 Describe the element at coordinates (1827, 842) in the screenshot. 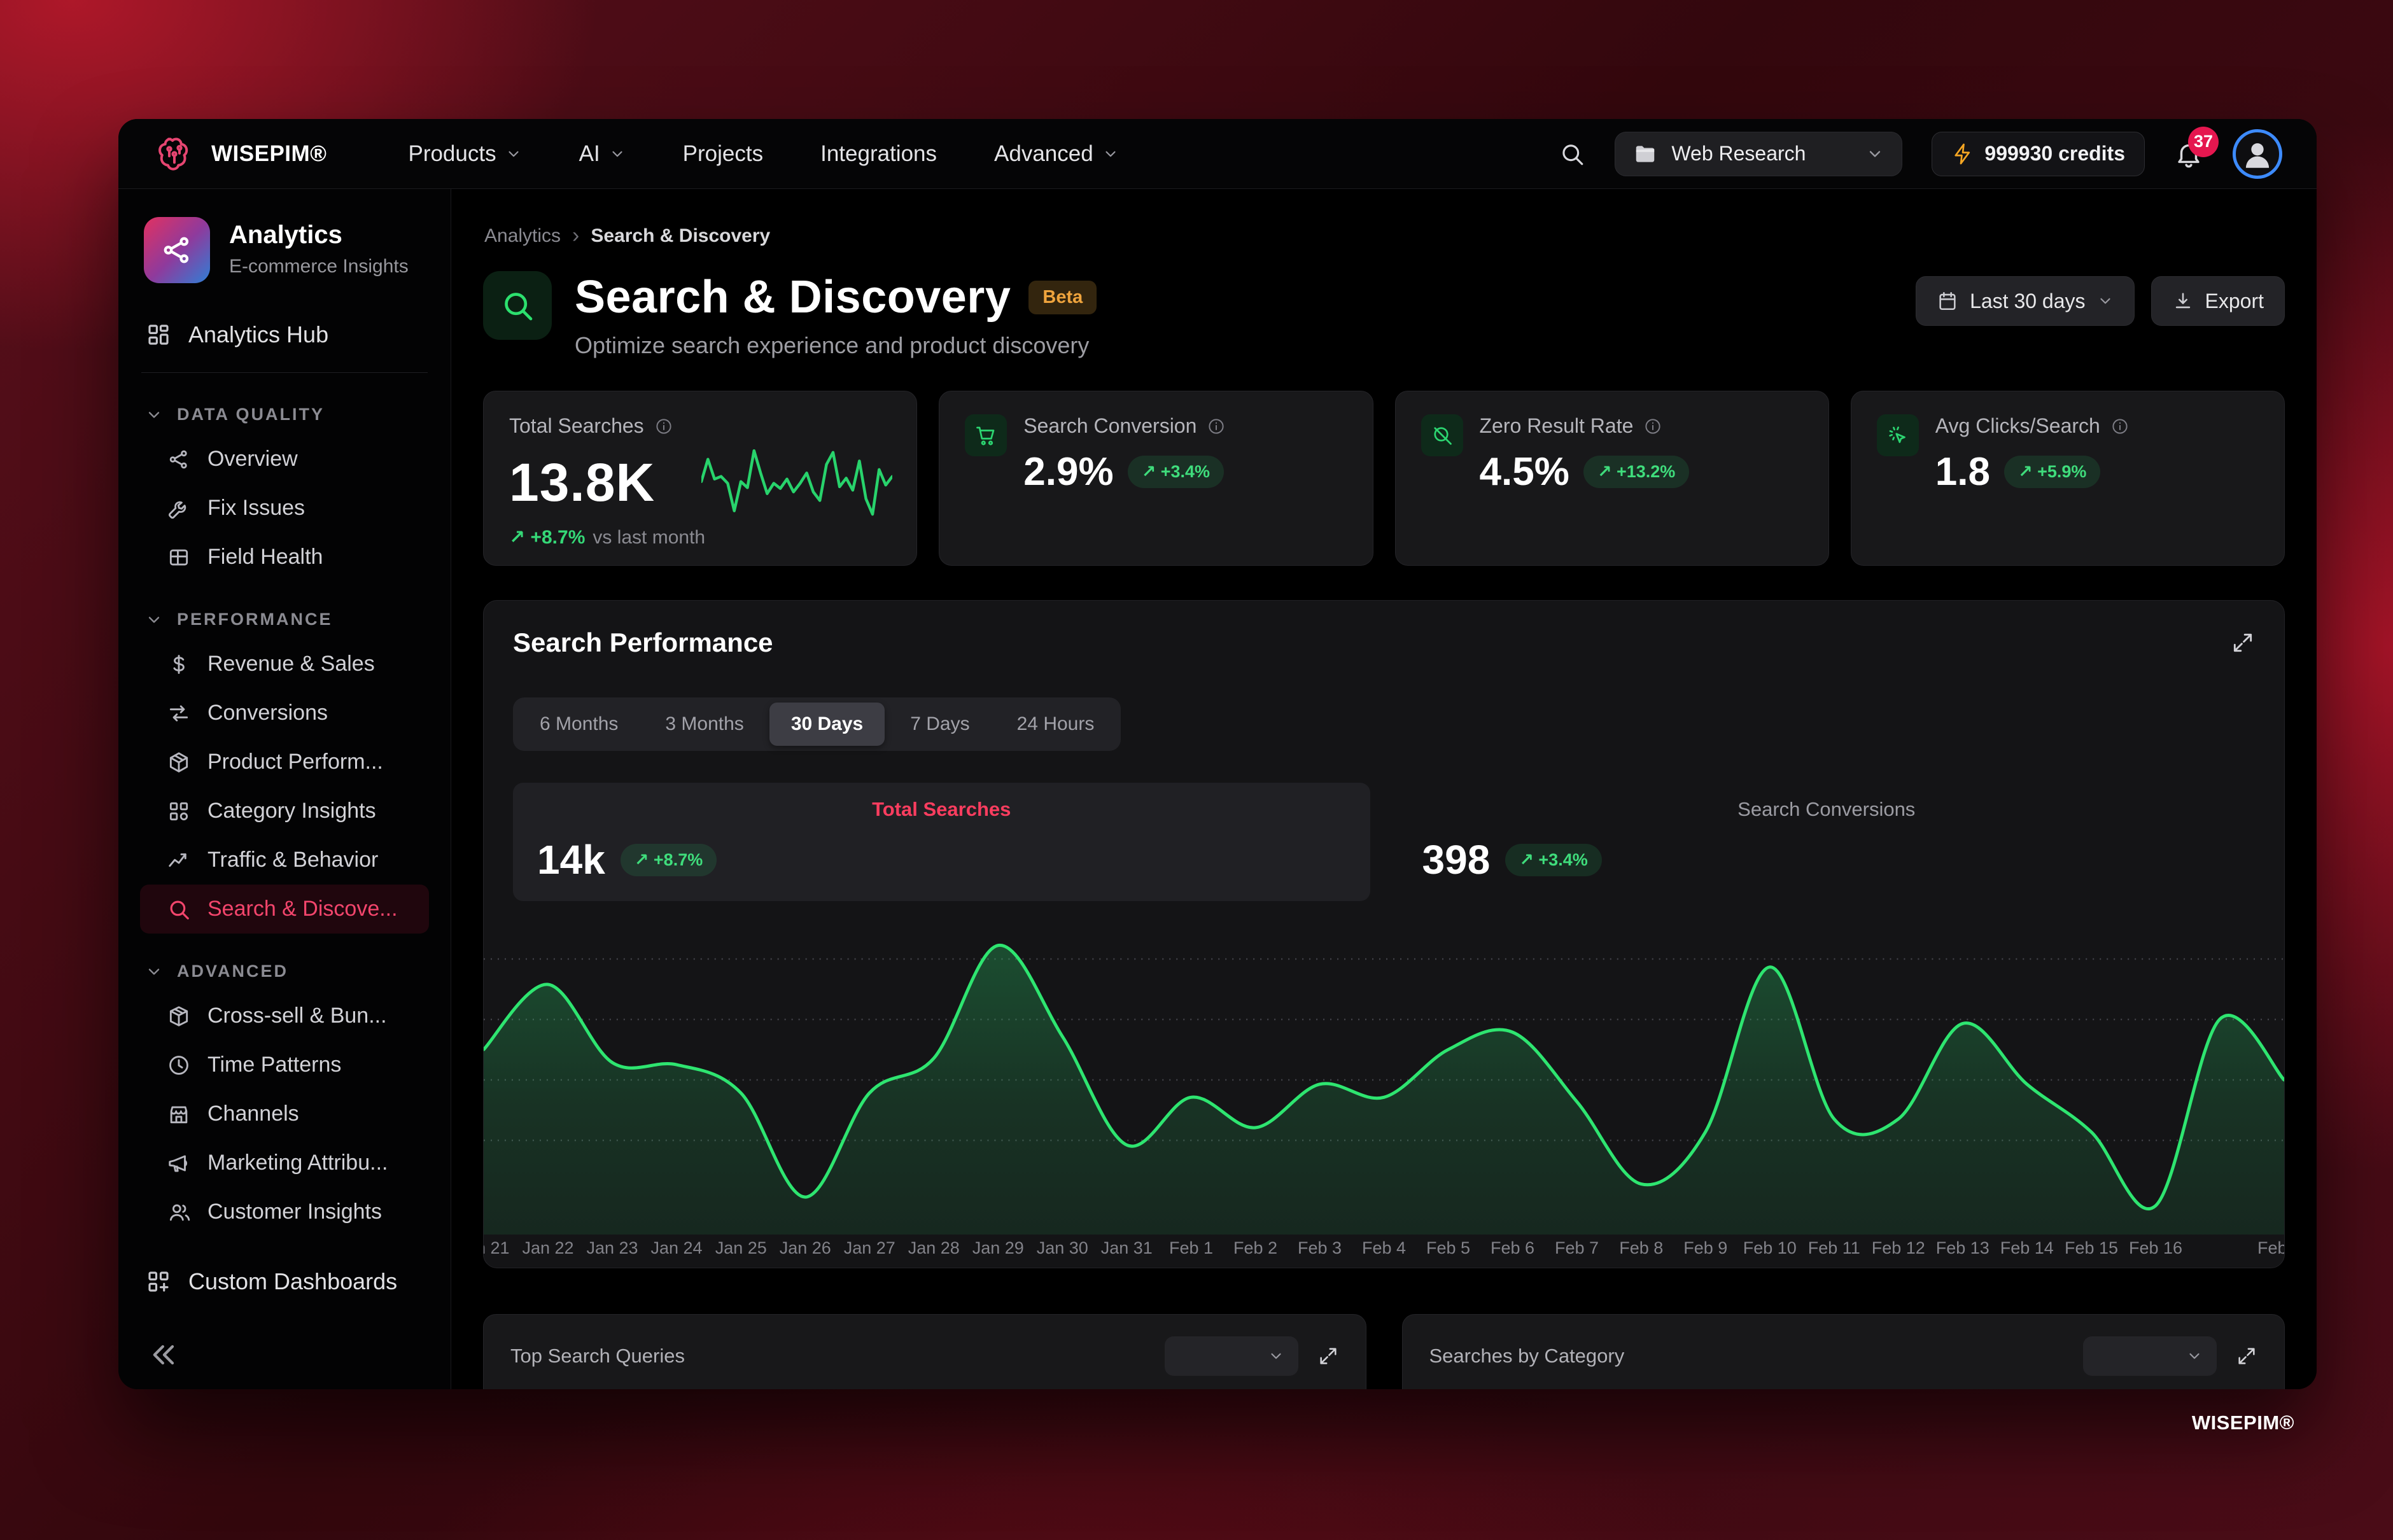

I see `legend-search-conversions: Search Conversions 398 ↗ +3.4%` at that location.